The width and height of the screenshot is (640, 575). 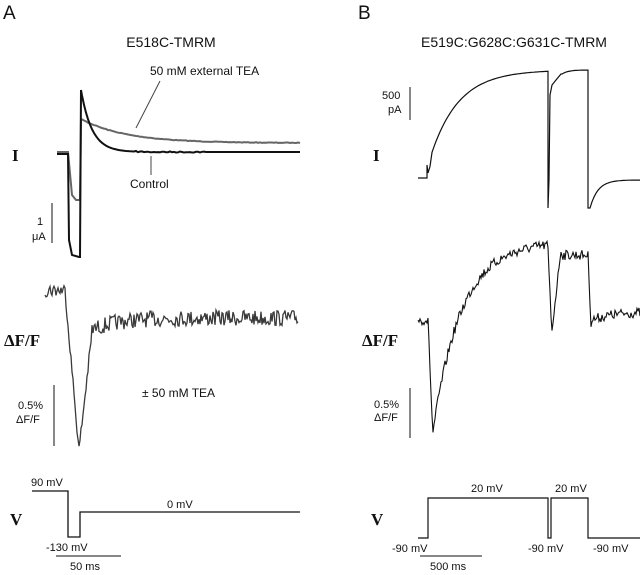 What do you see at coordinates (376, 155) in the screenshot?
I see `panel-b-row-label-current: I` at bounding box center [376, 155].